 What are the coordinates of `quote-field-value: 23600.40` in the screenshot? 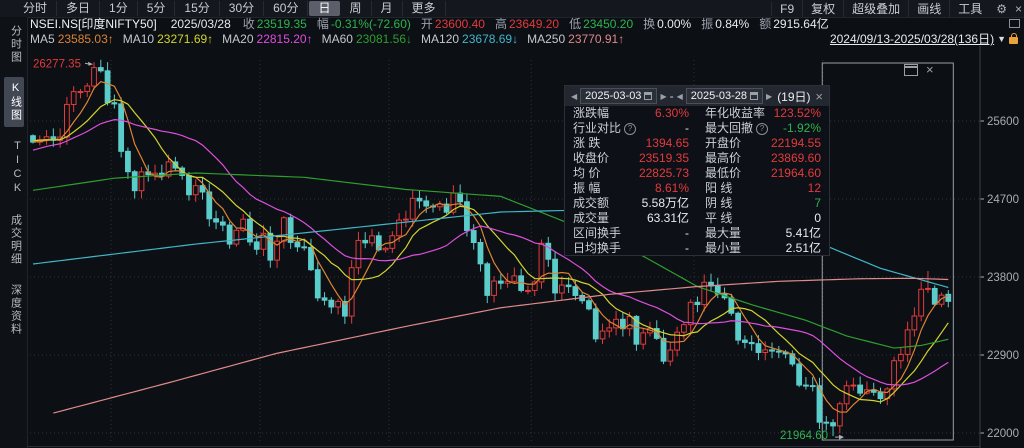 It's located at (459, 24).